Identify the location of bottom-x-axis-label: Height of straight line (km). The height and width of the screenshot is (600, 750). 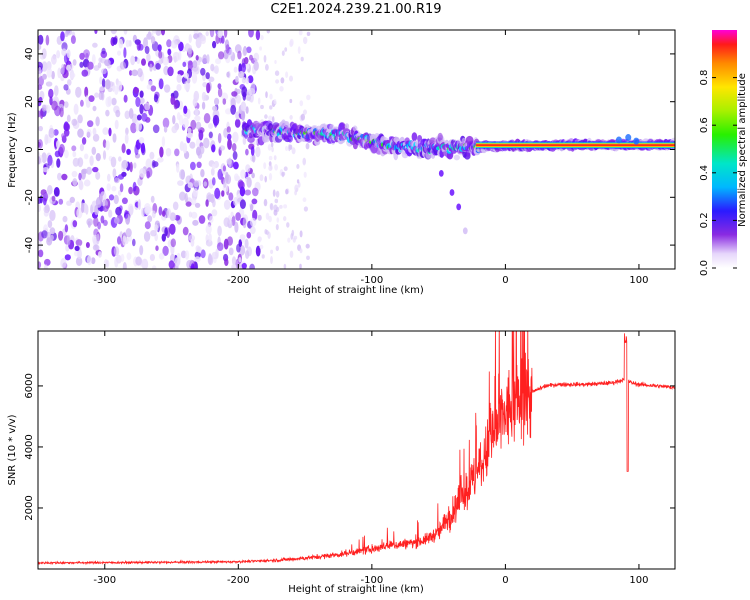
(356, 589).